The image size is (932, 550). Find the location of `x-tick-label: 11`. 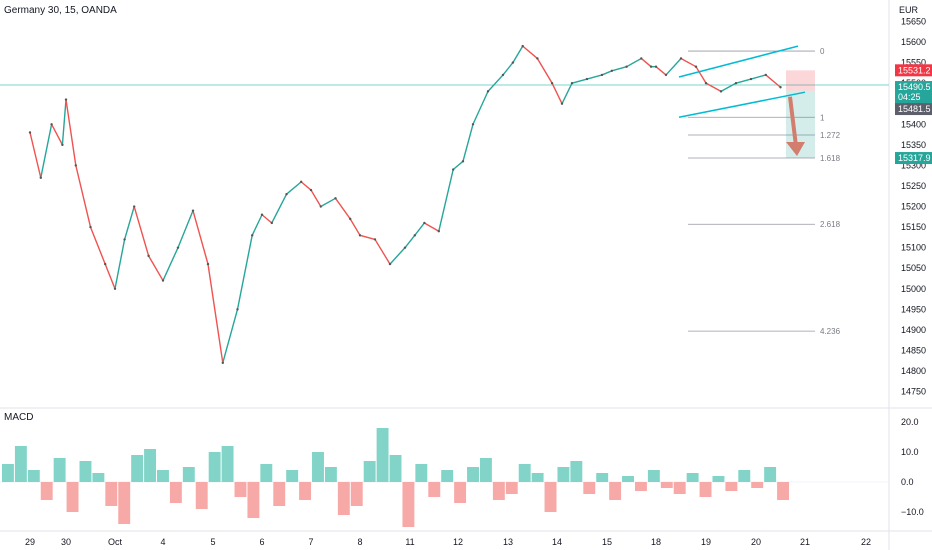

x-tick-label: 11 is located at coordinates (409, 542).